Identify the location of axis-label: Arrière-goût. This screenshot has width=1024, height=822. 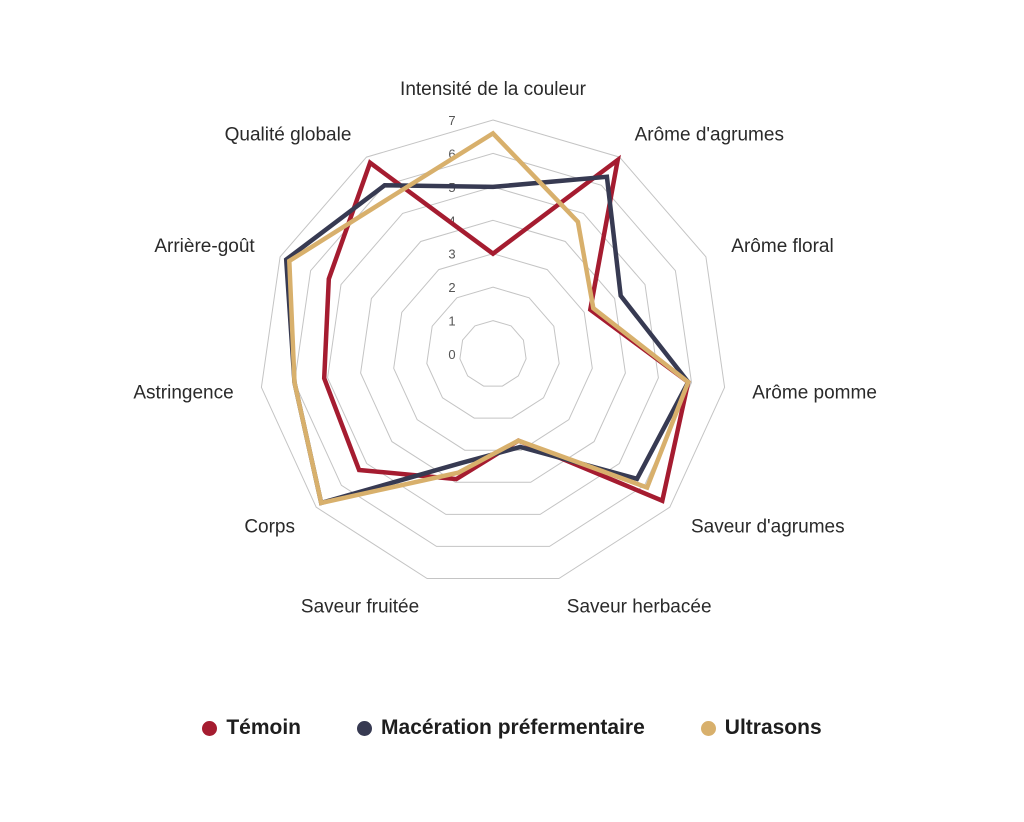
(204, 246).